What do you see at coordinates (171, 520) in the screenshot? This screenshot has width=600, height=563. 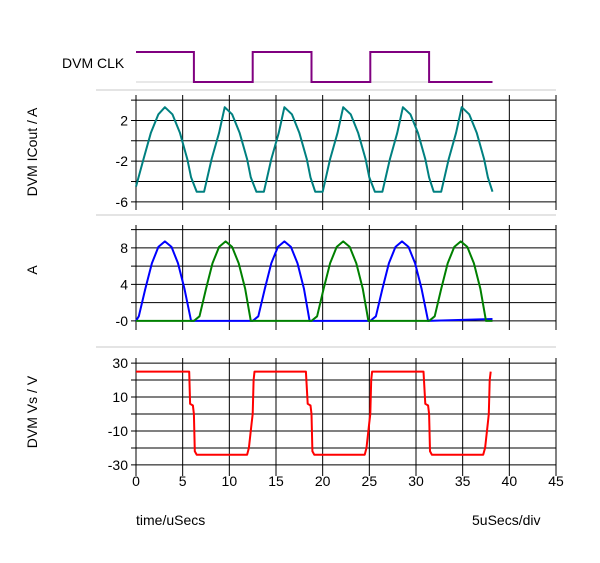 I see `time-axis-label: time/uSecs` at bounding box center [171, 520].